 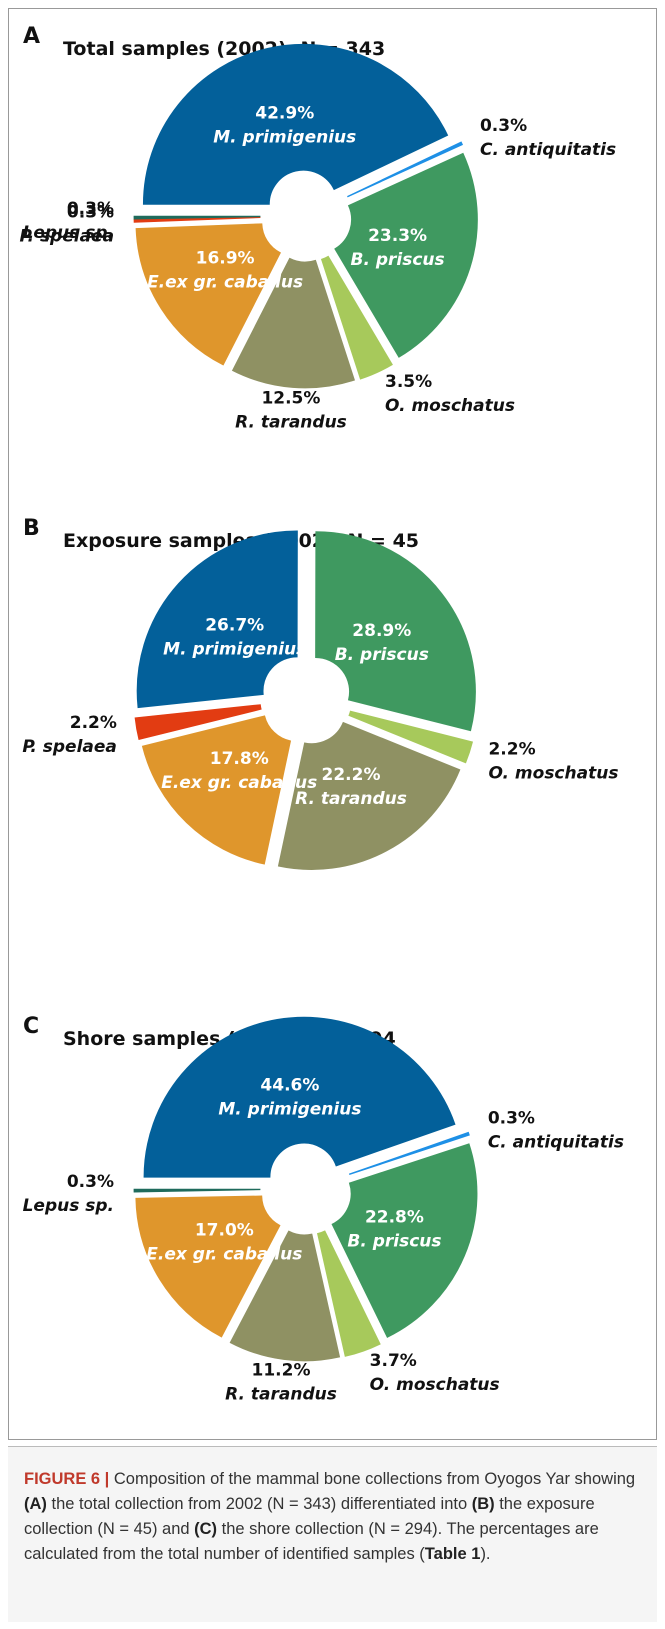 What do you see at coordinates (289, 1085) in the screenshot?
I see `value-label: 44.6%` at bounding box center [289, 1085].